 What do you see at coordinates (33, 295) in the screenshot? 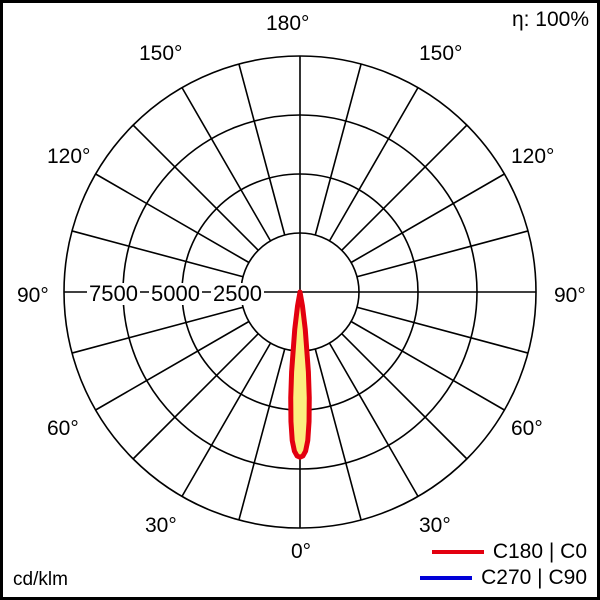
I see `angle-label-90-left: 90°` at bounding box center [33, 295].